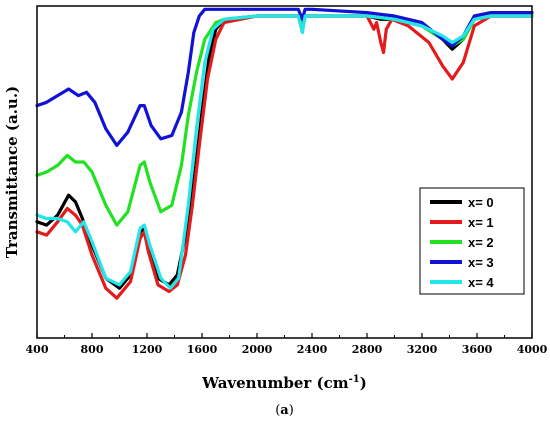  I want to click on x-tick-label: 400, so click(37, 349).